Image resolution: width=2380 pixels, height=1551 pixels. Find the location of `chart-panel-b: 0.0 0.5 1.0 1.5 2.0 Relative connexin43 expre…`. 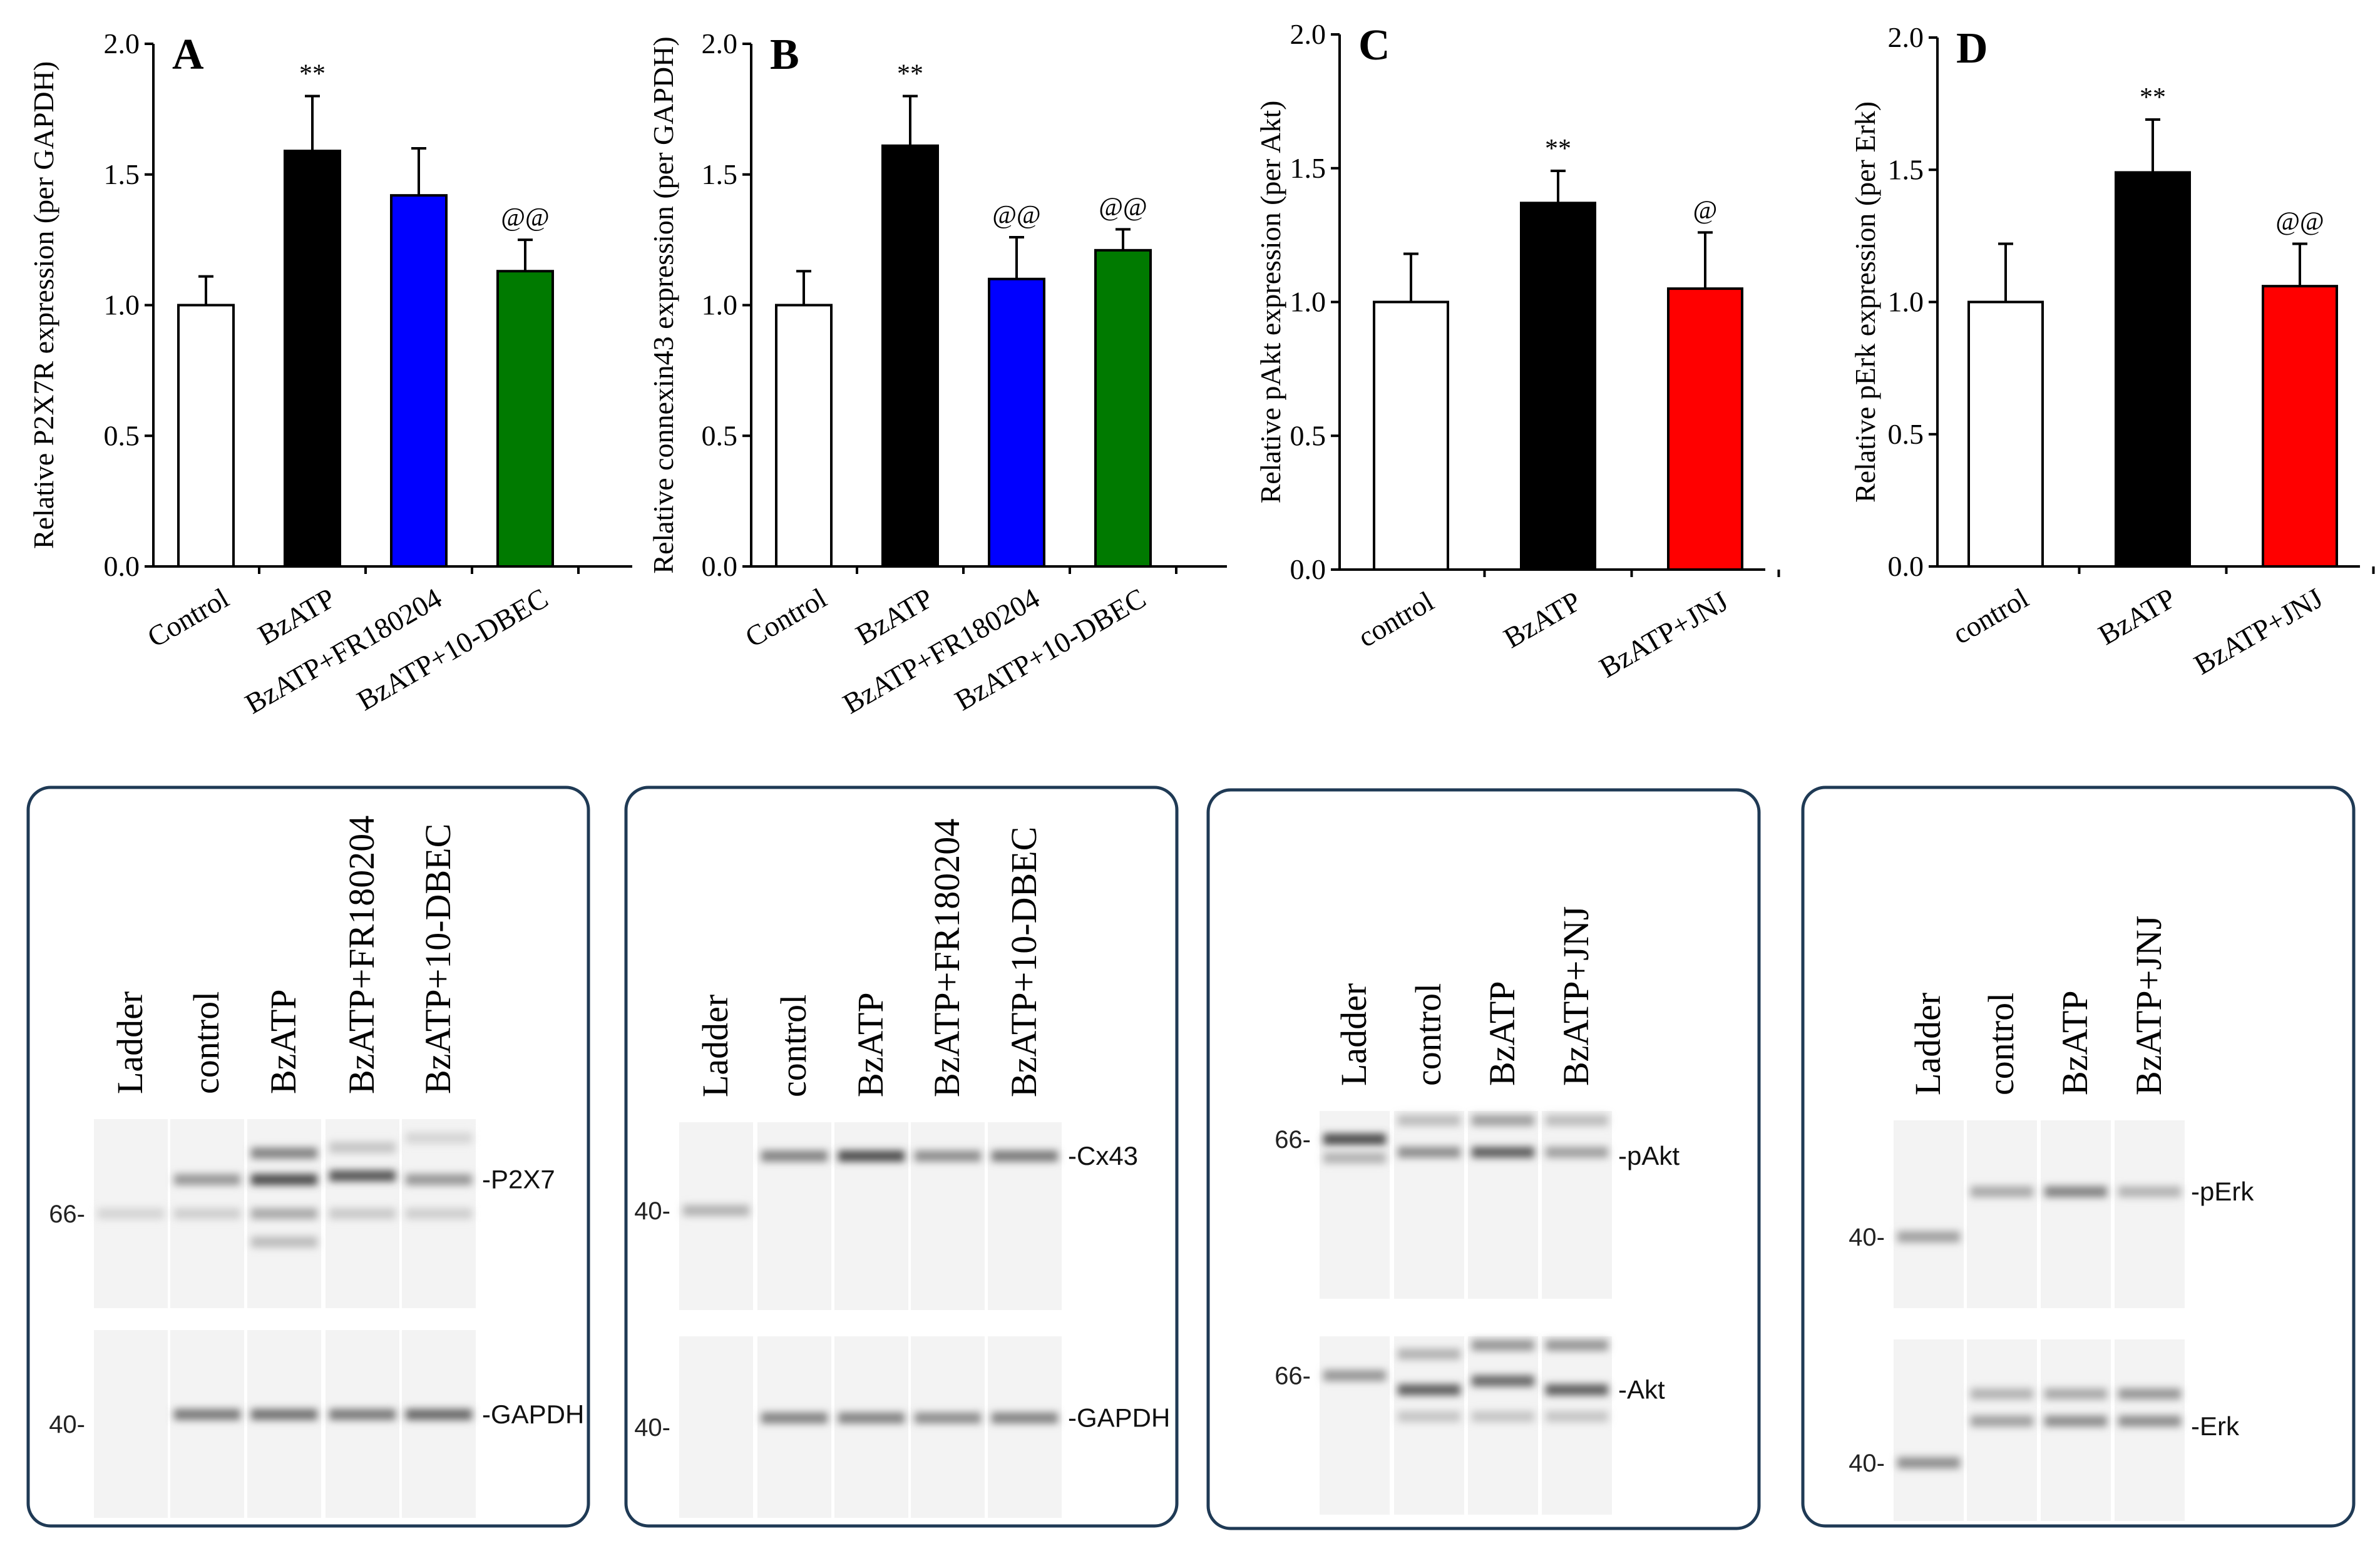

chart-panel-b: 0.0 0.5 1.0 1.5 2.0 Relative connexin43 expre… is located at coordinates (937, 374).